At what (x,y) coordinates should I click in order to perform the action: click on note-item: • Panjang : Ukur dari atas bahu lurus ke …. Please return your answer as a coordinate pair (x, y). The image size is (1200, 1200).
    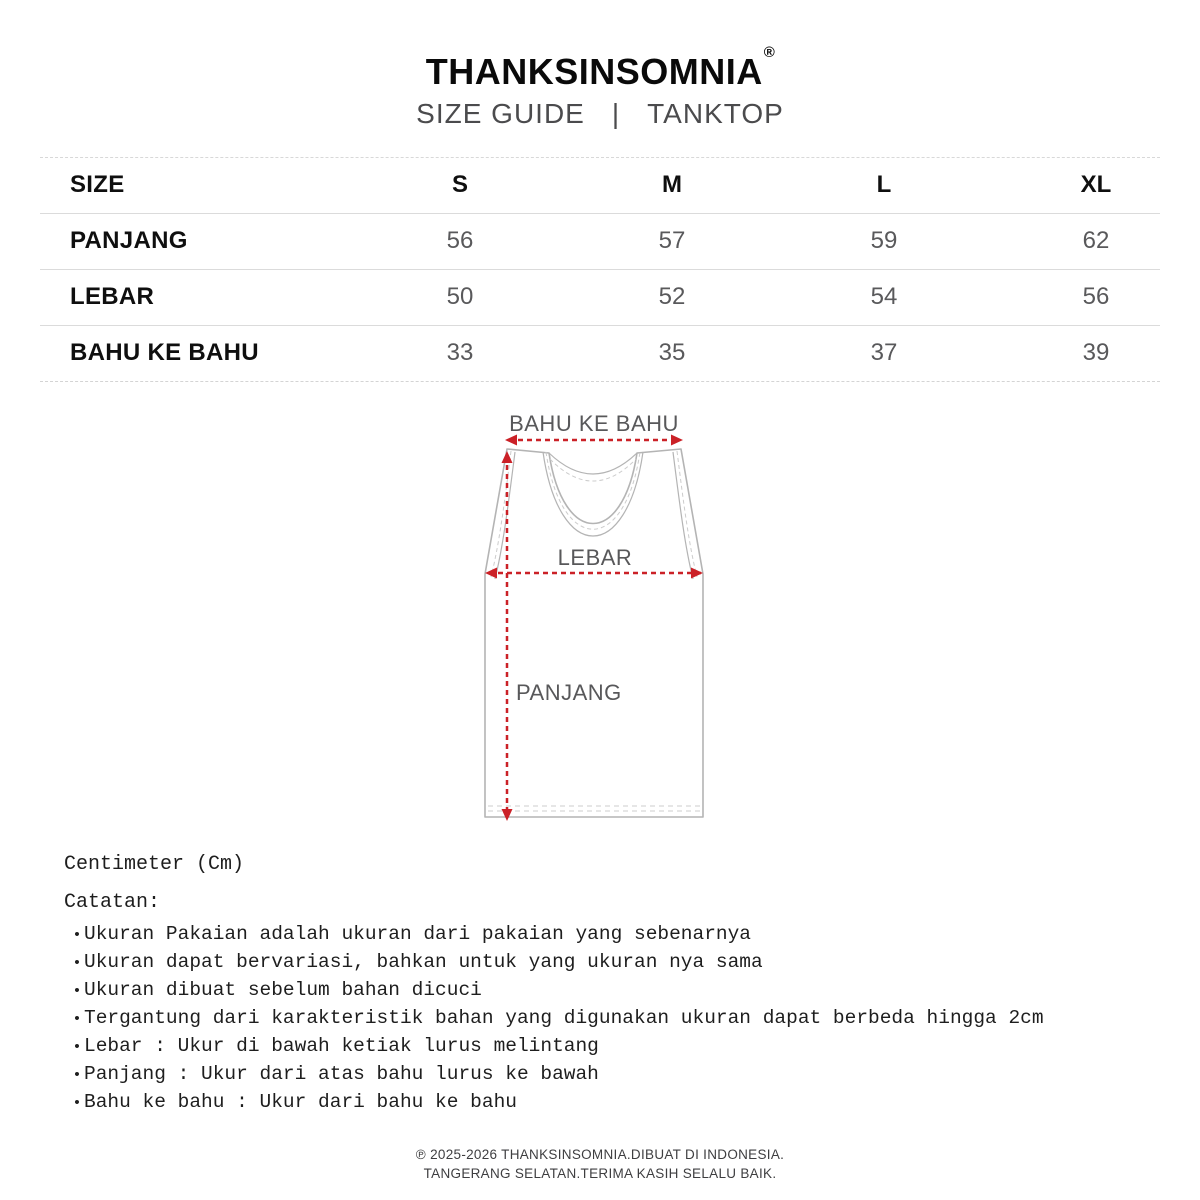
    Looking at the image, I should click on (632, 1075).